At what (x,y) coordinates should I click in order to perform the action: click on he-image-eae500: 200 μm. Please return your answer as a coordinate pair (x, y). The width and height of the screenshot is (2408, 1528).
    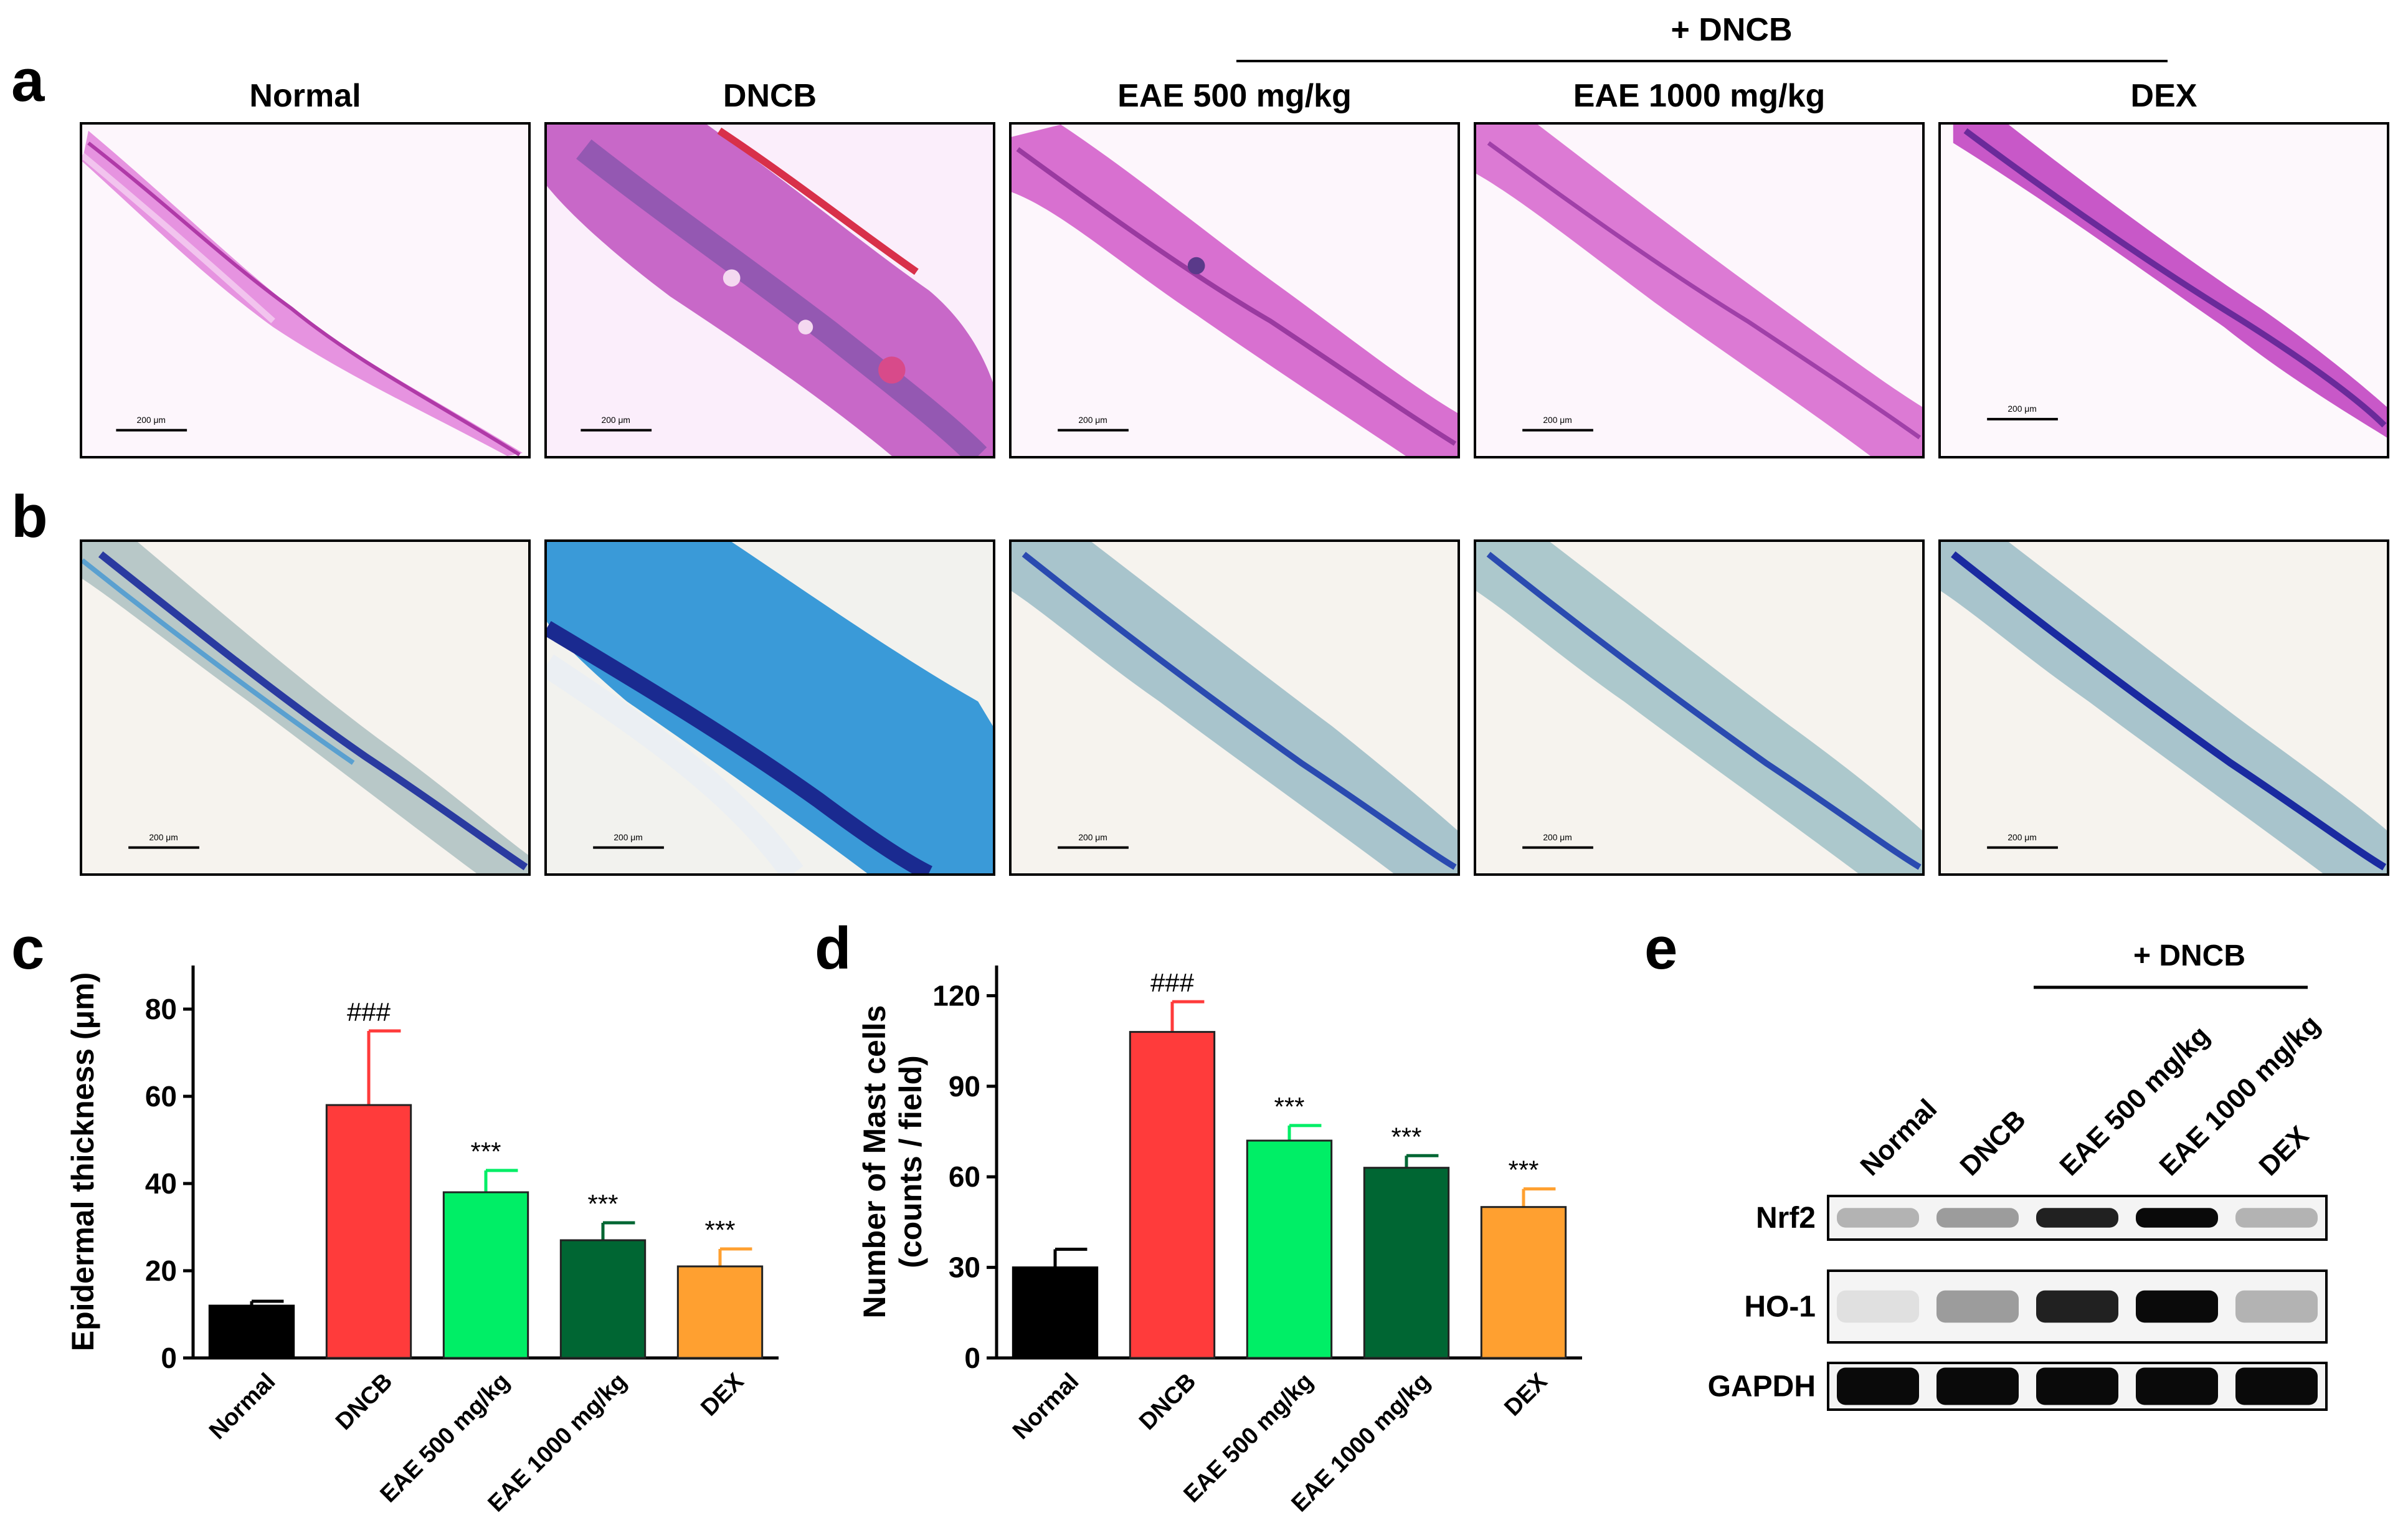
    Looking at the image, I should click on (1234, 290).